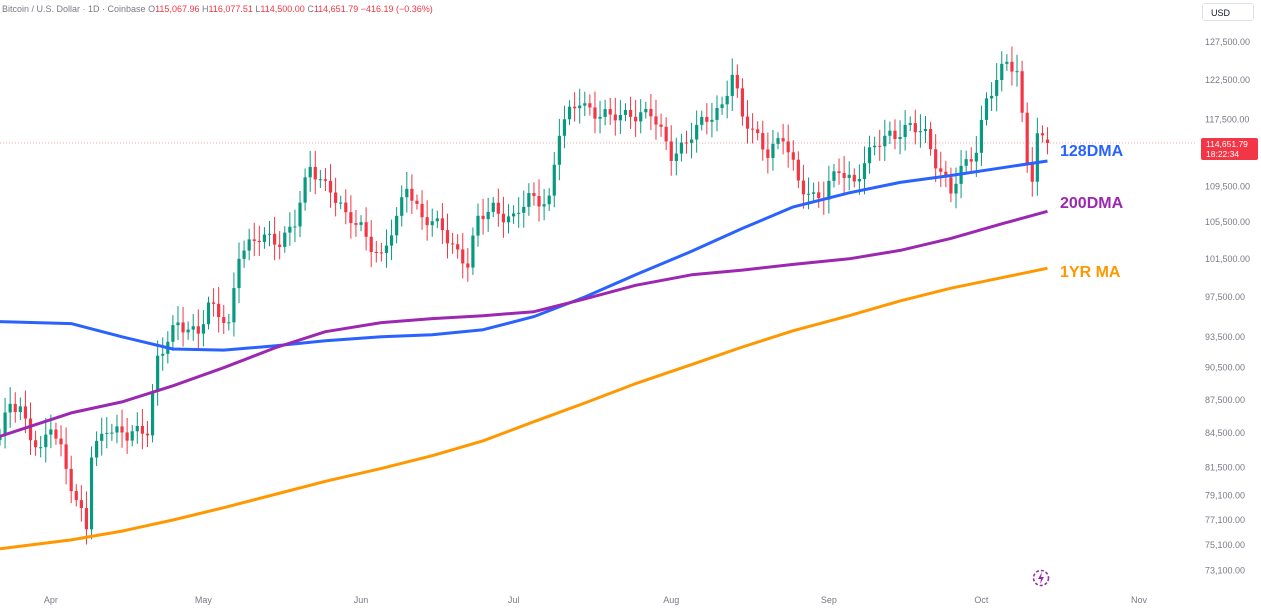 Image resolution: width=1261 pixels, height=612 pixels. What do you see at coordinates (1227, 42) in the screenshot?
I see `y-tick-label: 127,500.00` at bounding box center [1227, 42].